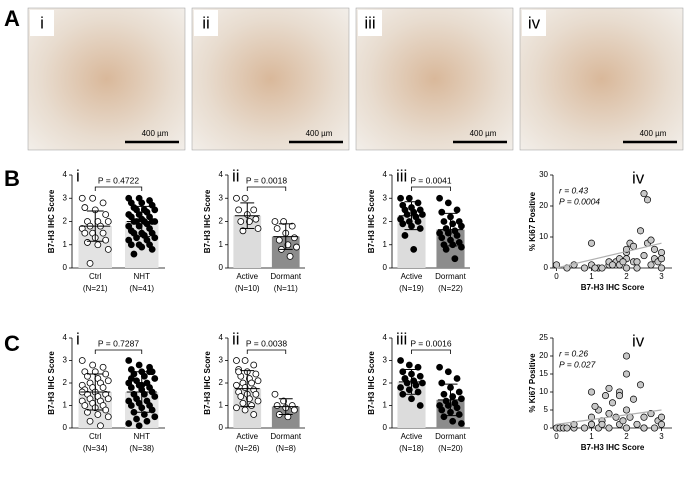 The height and width of the screenshot is (487, 685). Describe the element at coordinates (411, 448) in the screenshot. I see `x-tick-note: (N=18)` at that location.